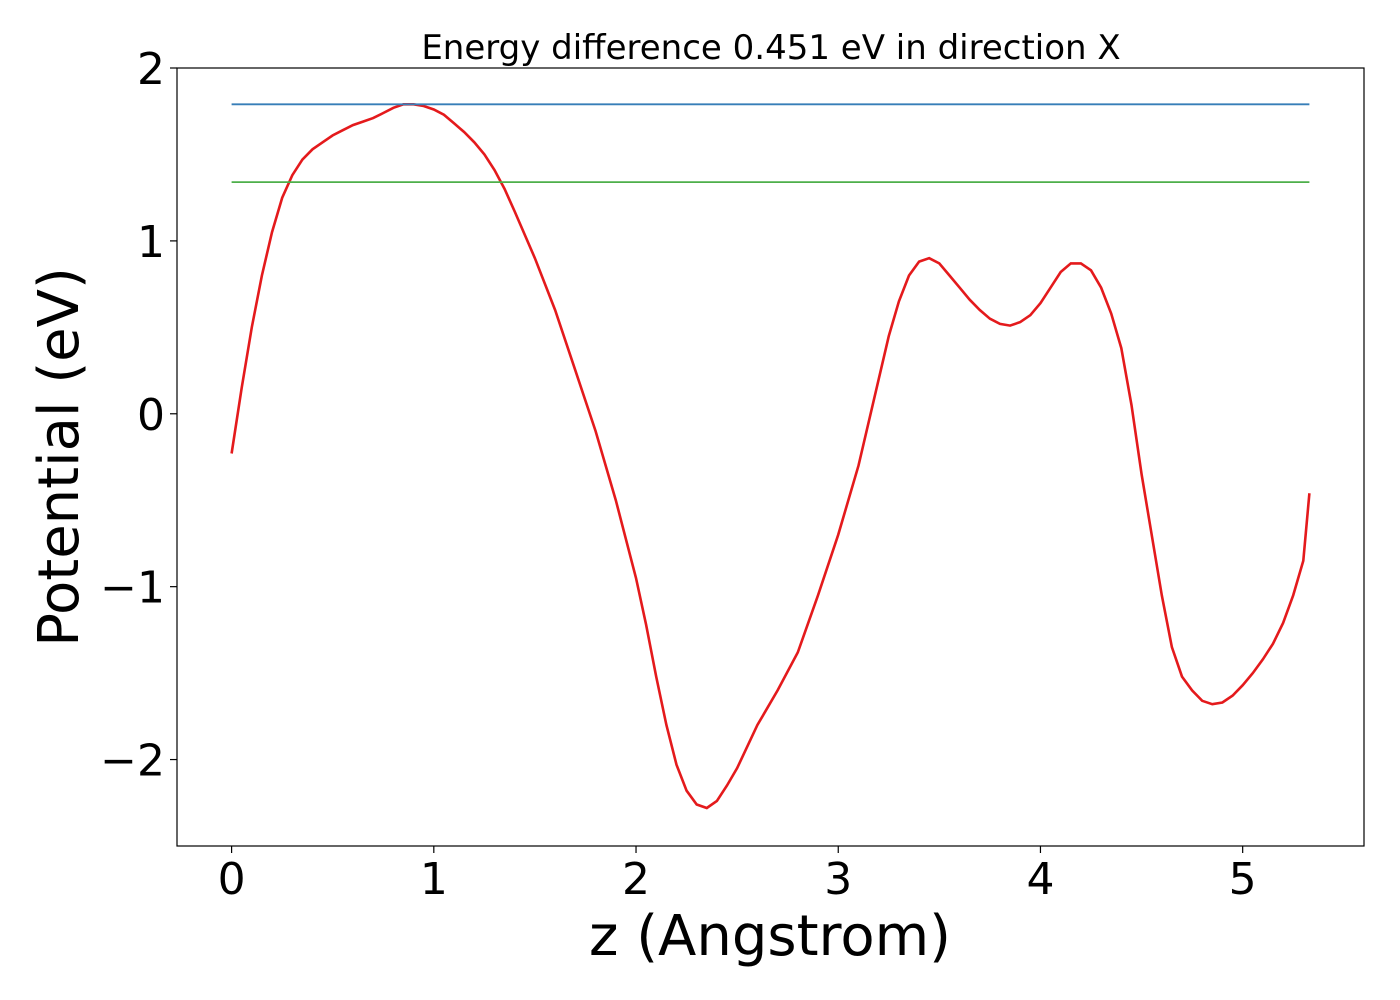  Describe the element at coordinates (151, 69) in the screenshot. I see `y-tick-label: 2` at that location.